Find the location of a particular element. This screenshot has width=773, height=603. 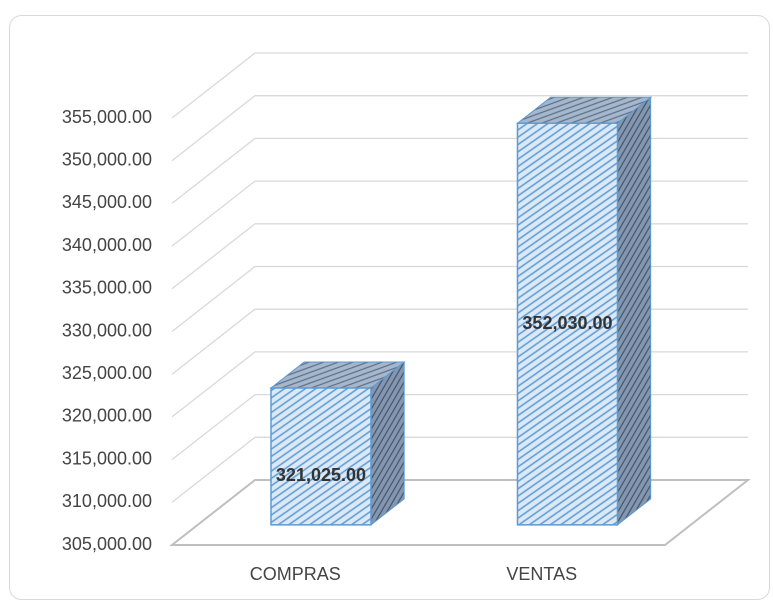

data-label: 352,030.00 is located at coordinates (567, 323).